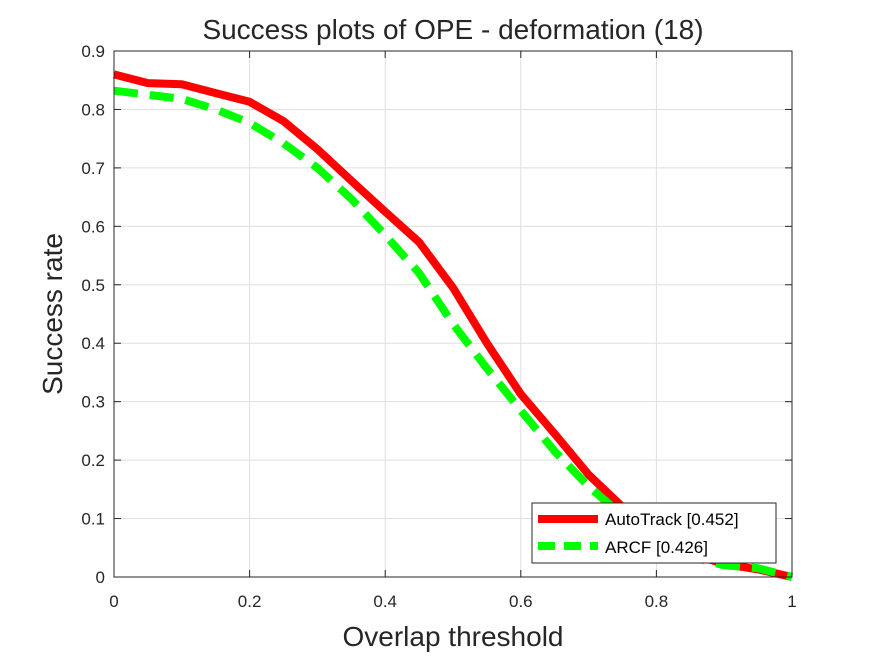  What do you see at coordinates (452, 29) in the screenshot?
I see `chart-title: Success plots of OPE - deformation (18)` at bounding box center [452, 29].